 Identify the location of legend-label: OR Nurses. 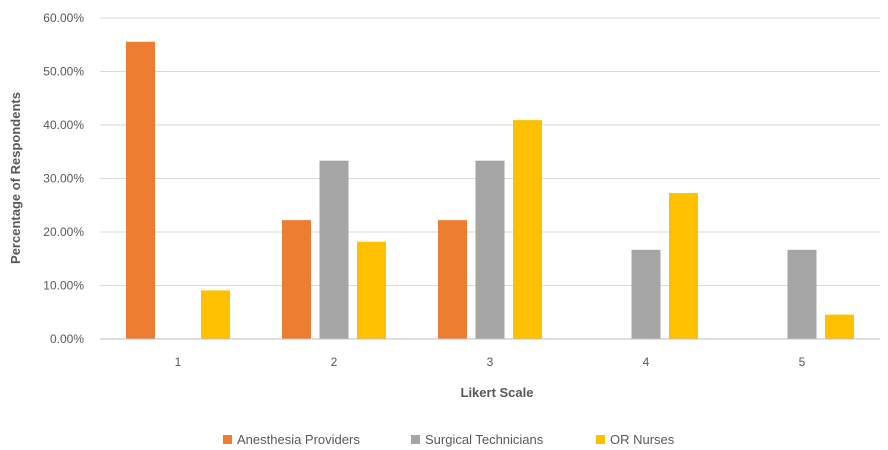
(642, 439).